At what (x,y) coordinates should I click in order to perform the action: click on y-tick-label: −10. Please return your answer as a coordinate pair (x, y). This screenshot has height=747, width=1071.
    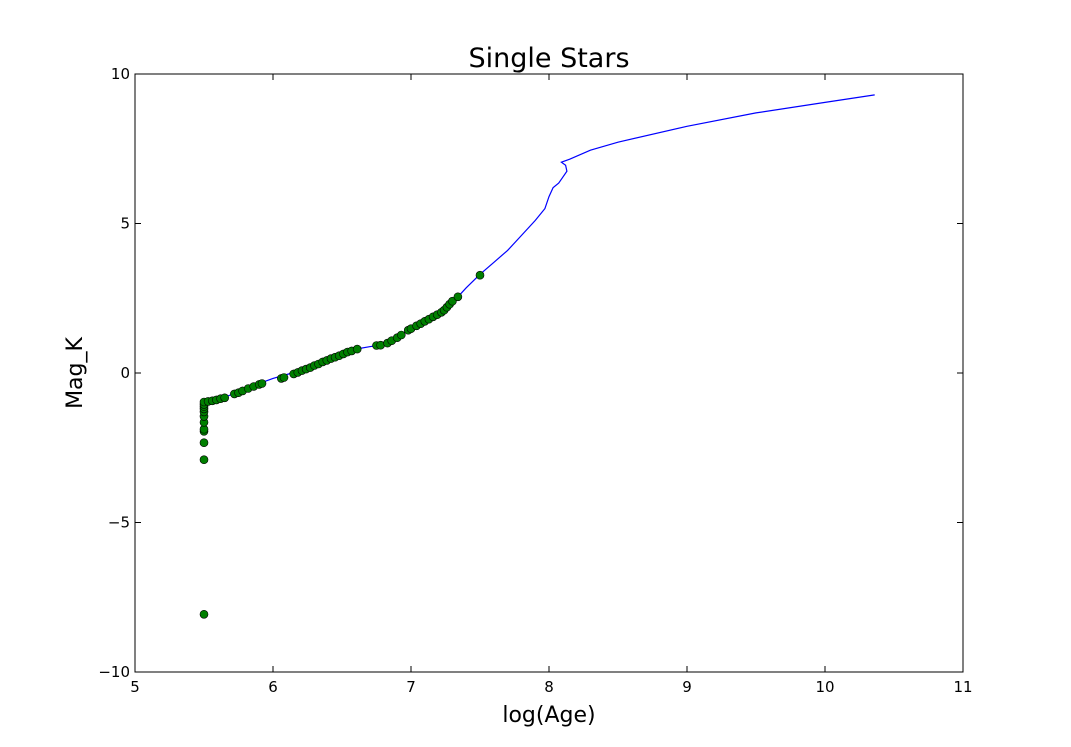
    Looking at the image, I should click on (114, 672).